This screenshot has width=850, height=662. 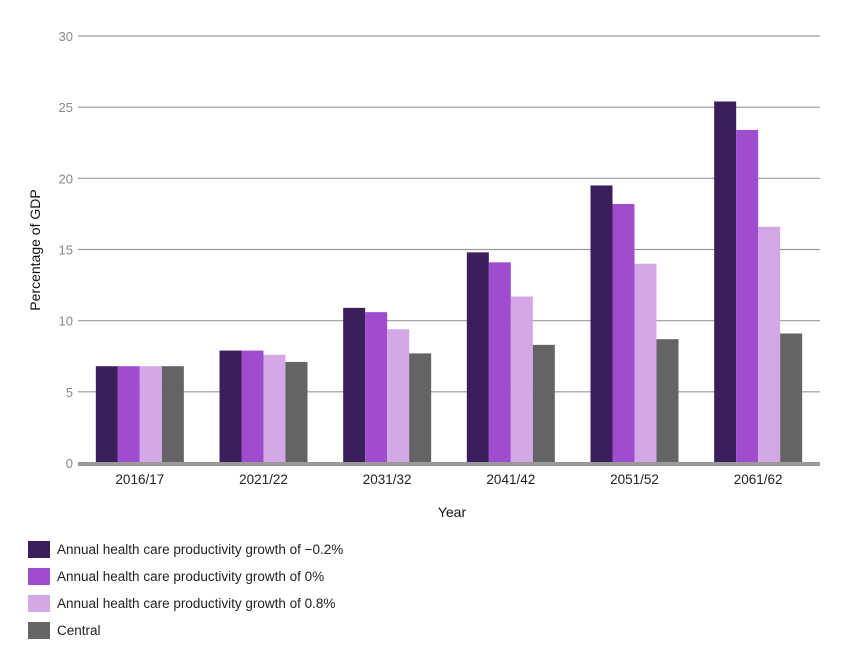 I want to click on x-tick-label: 2021/22, so click(x=263, y=479).